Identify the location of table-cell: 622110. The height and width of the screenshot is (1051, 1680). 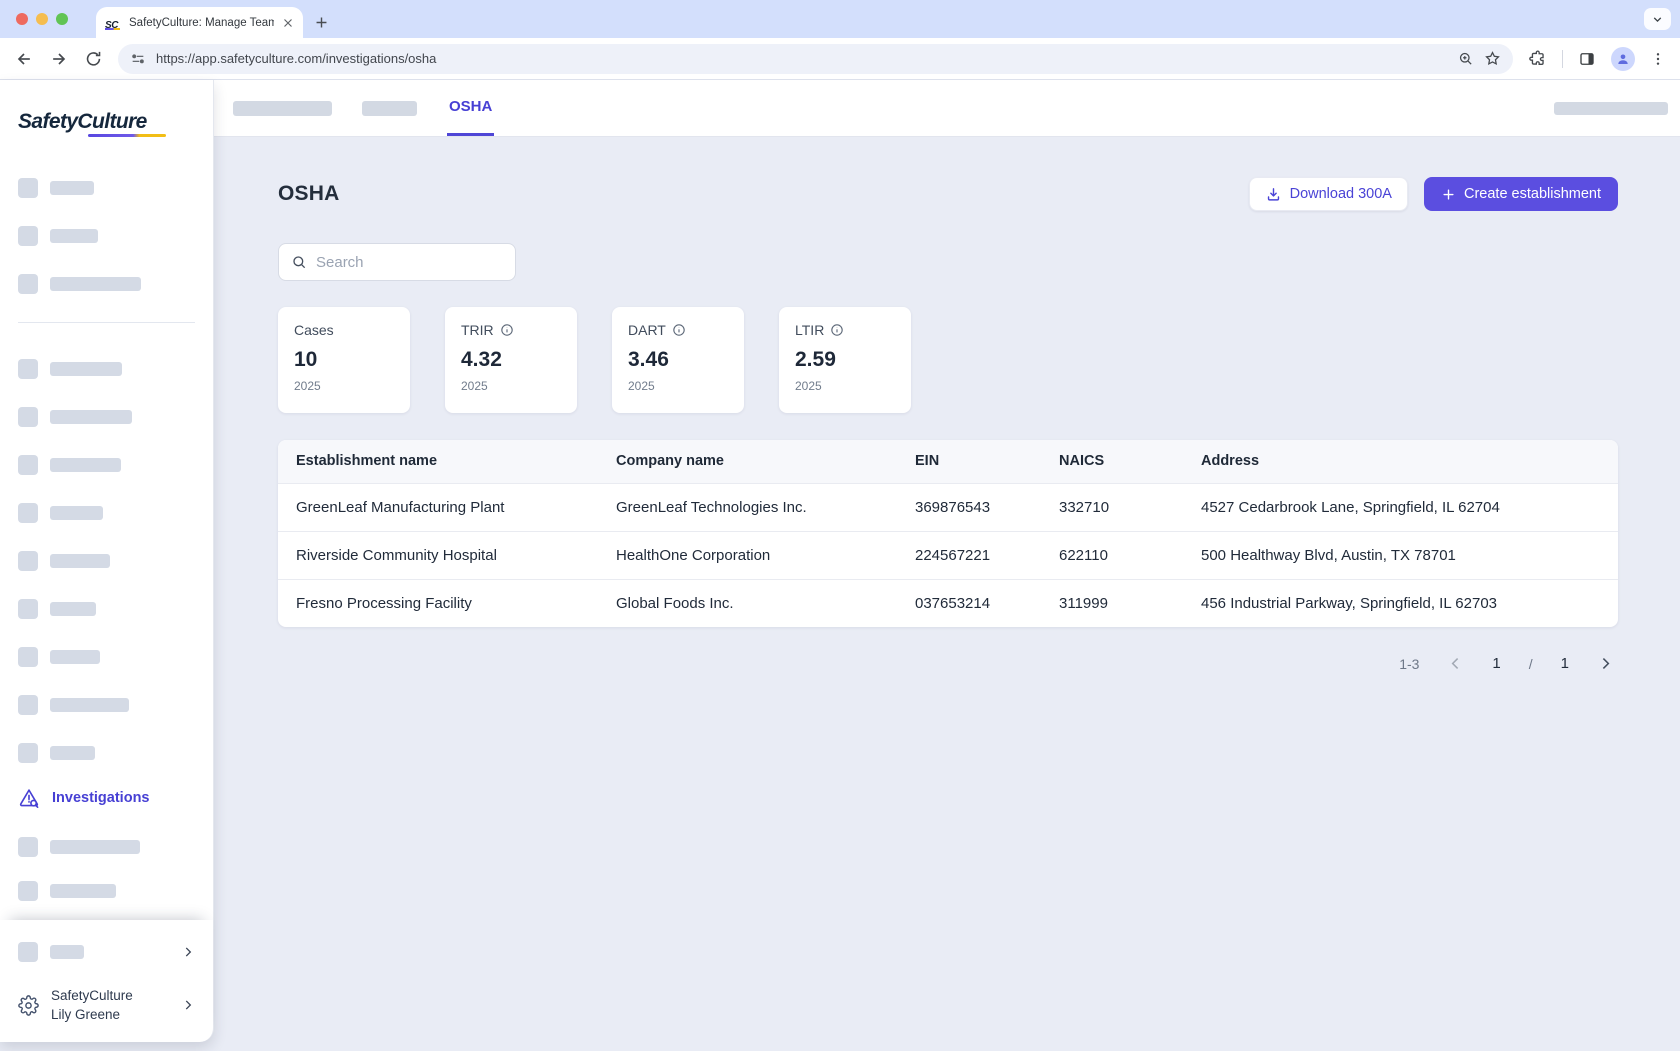
(1112, 554).